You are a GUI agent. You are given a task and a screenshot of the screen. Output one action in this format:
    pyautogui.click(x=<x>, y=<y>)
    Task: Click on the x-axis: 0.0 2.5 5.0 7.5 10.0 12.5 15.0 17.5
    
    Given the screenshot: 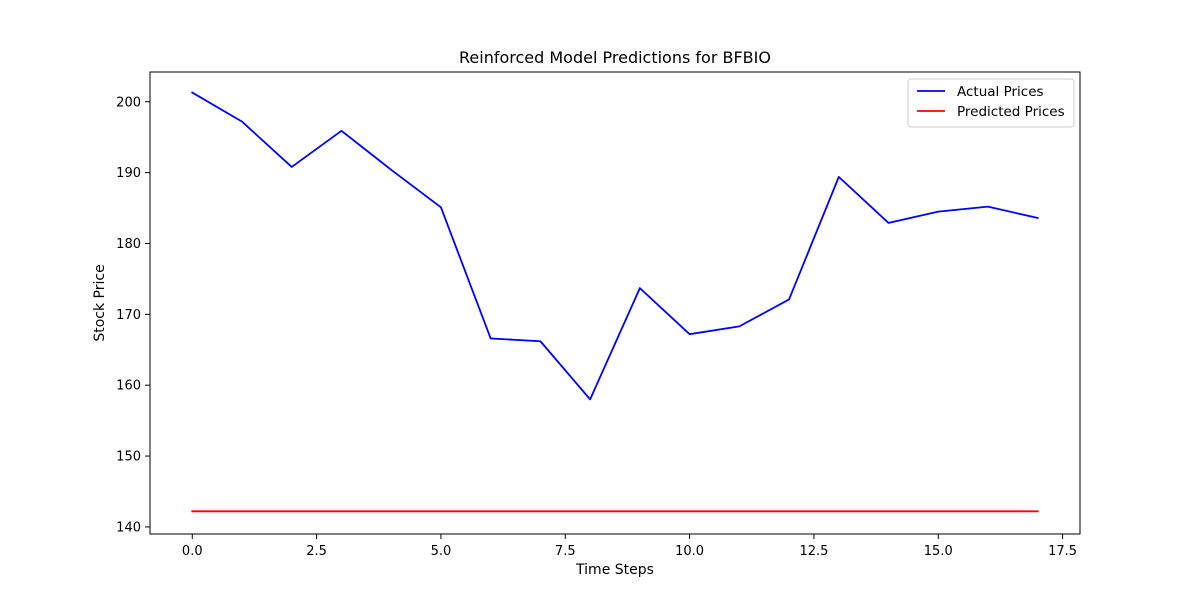 What is the action you would take?
    pyautogui.click(x=629, y=546)
    